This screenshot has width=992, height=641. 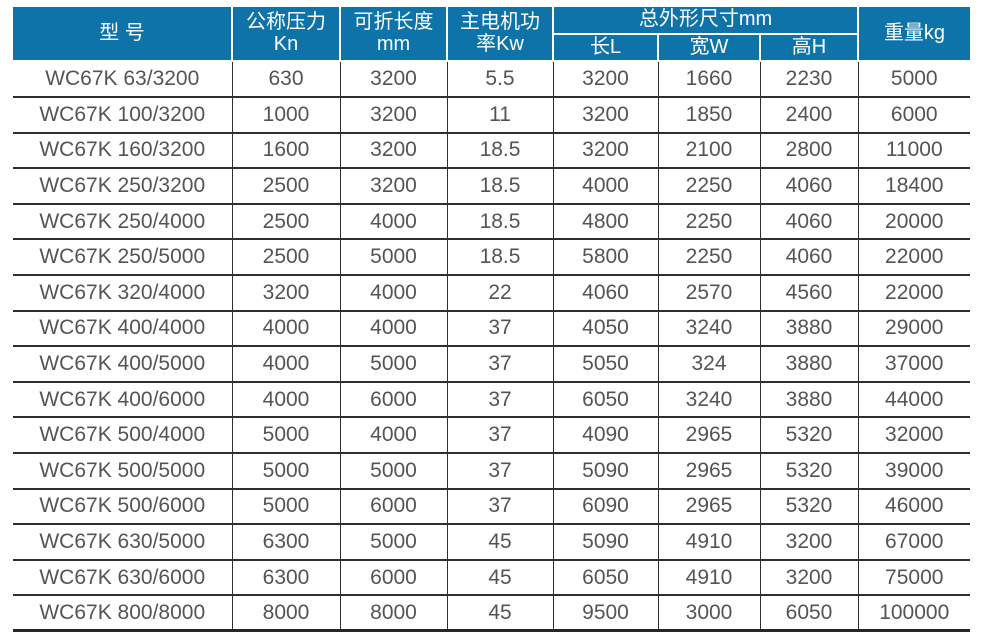 What do you see at coordinates (708, 292) in the screenshot?
I see `value-cell: 2570` at bounding box center [708, 292].